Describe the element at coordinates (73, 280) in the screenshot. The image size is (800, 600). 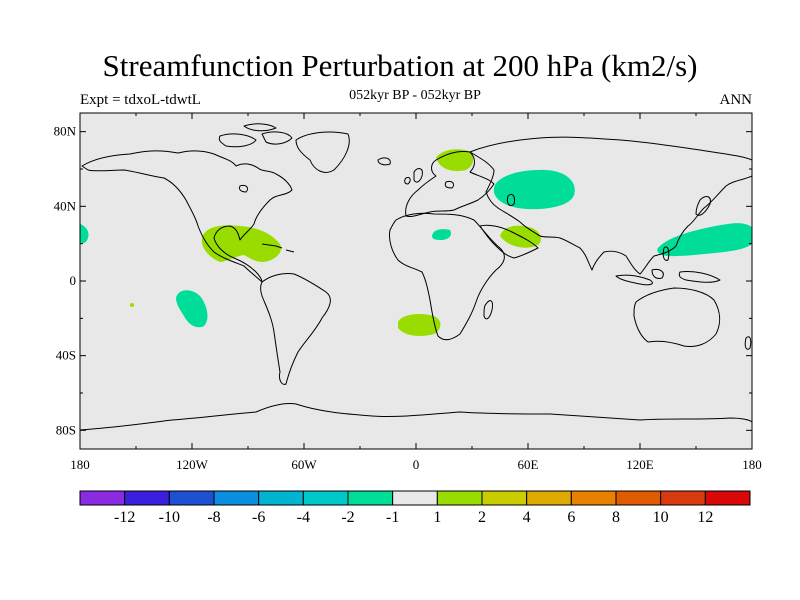
I see `lat-tick-label: 0` at that location.